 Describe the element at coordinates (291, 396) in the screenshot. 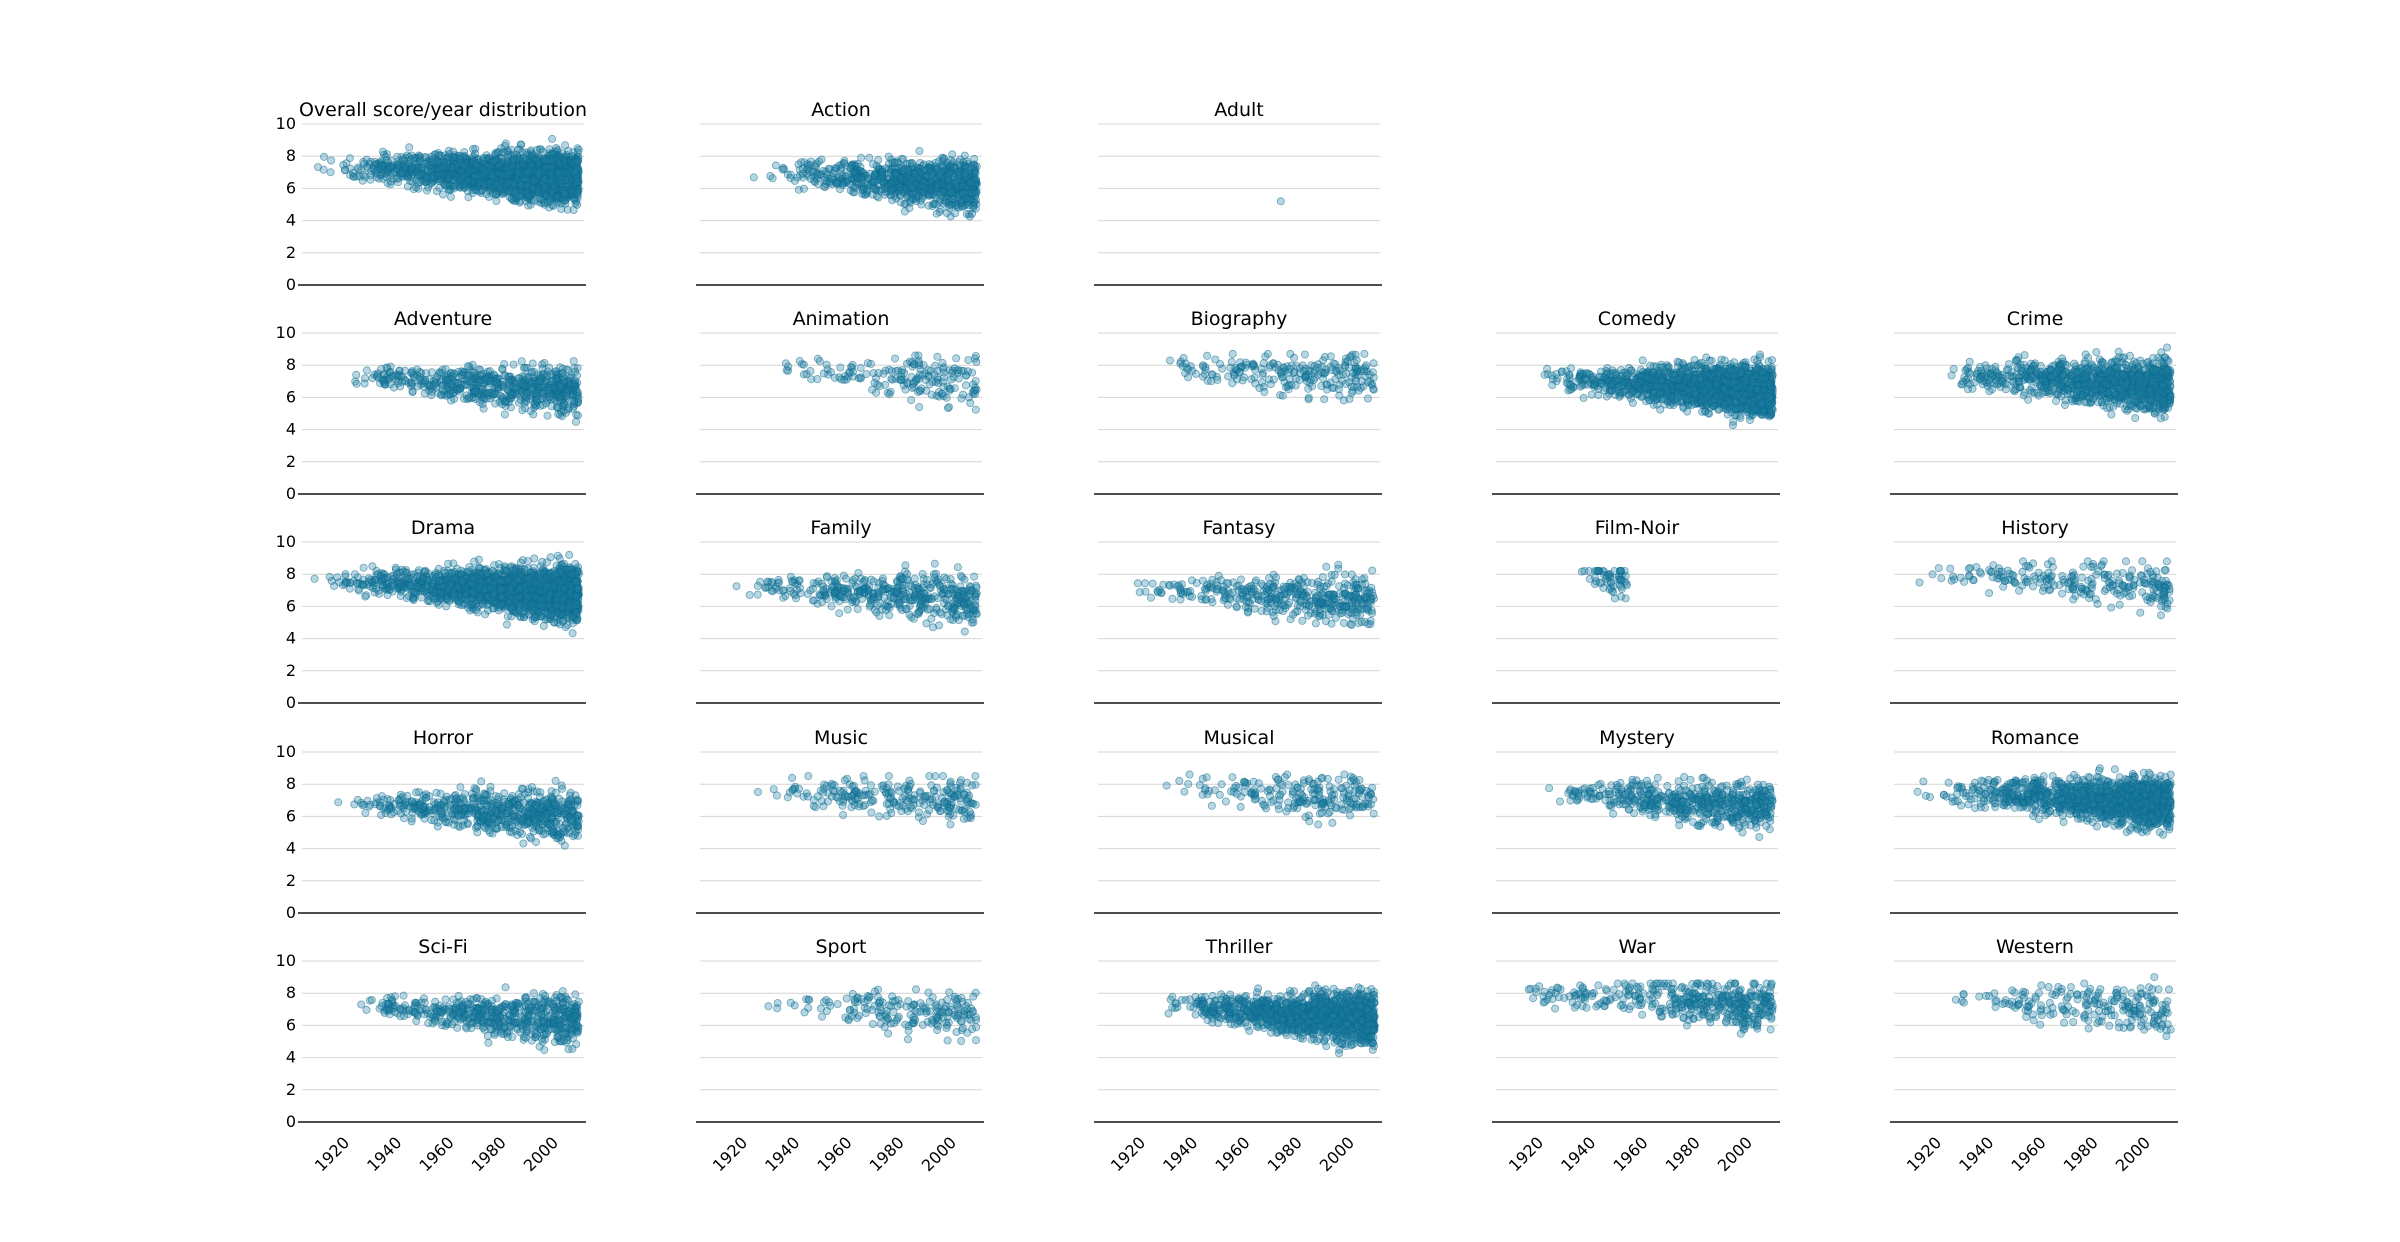

I see `y-tick-label: 6` at that location.